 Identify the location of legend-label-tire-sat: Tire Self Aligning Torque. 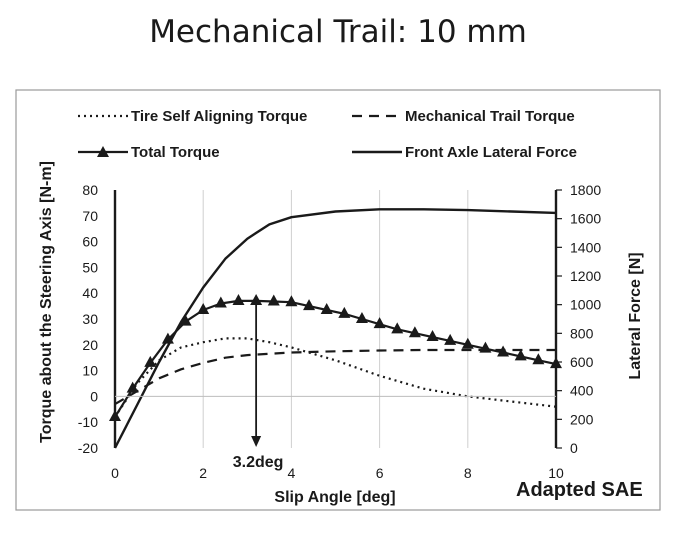
(219, 116).